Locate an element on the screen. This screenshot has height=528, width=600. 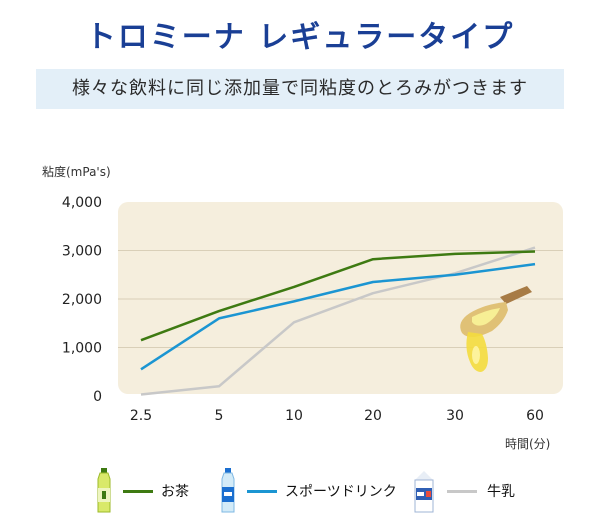
y-tick-label: 2,000 is located at coordinates (82, 300).